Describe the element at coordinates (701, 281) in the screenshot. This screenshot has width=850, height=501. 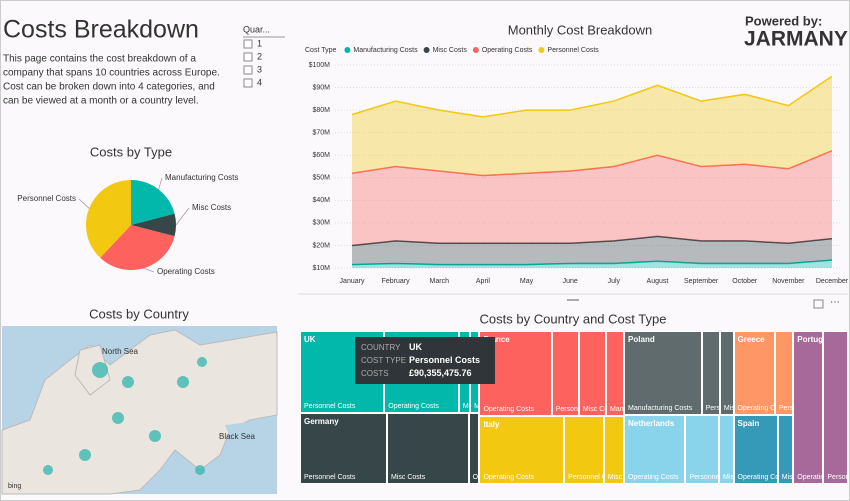
I see `x-tick-label: September` at that location.